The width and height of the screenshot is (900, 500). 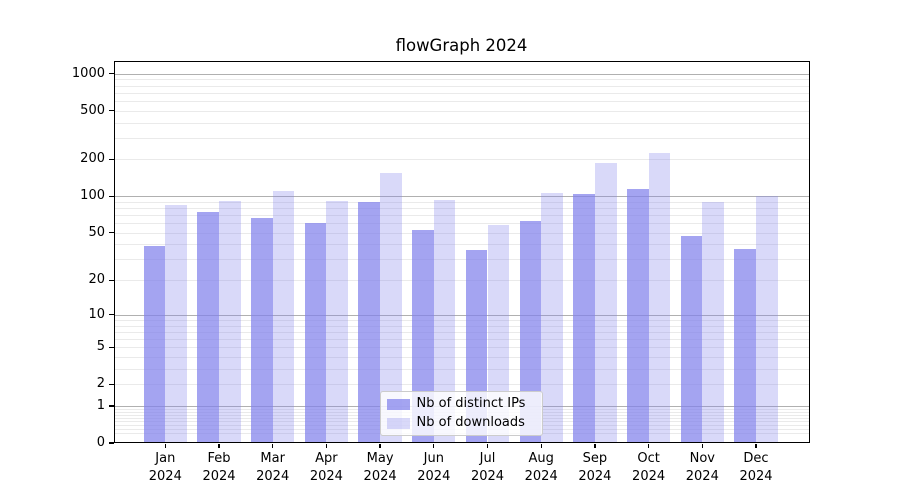 What do you see at coordinates (444, 321) in the screenshot?
I see `bar-downloads-jun` at bounding box center [444, 321].